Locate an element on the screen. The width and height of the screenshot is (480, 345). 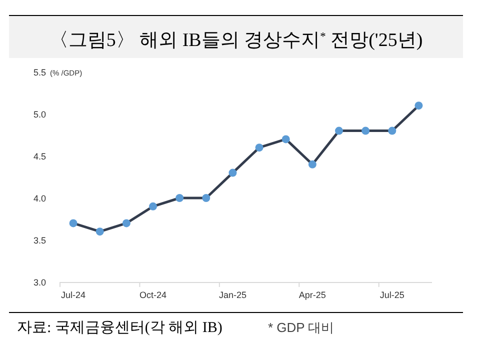
y-tick-label: 3.0 is located at coordinates (39, 283).